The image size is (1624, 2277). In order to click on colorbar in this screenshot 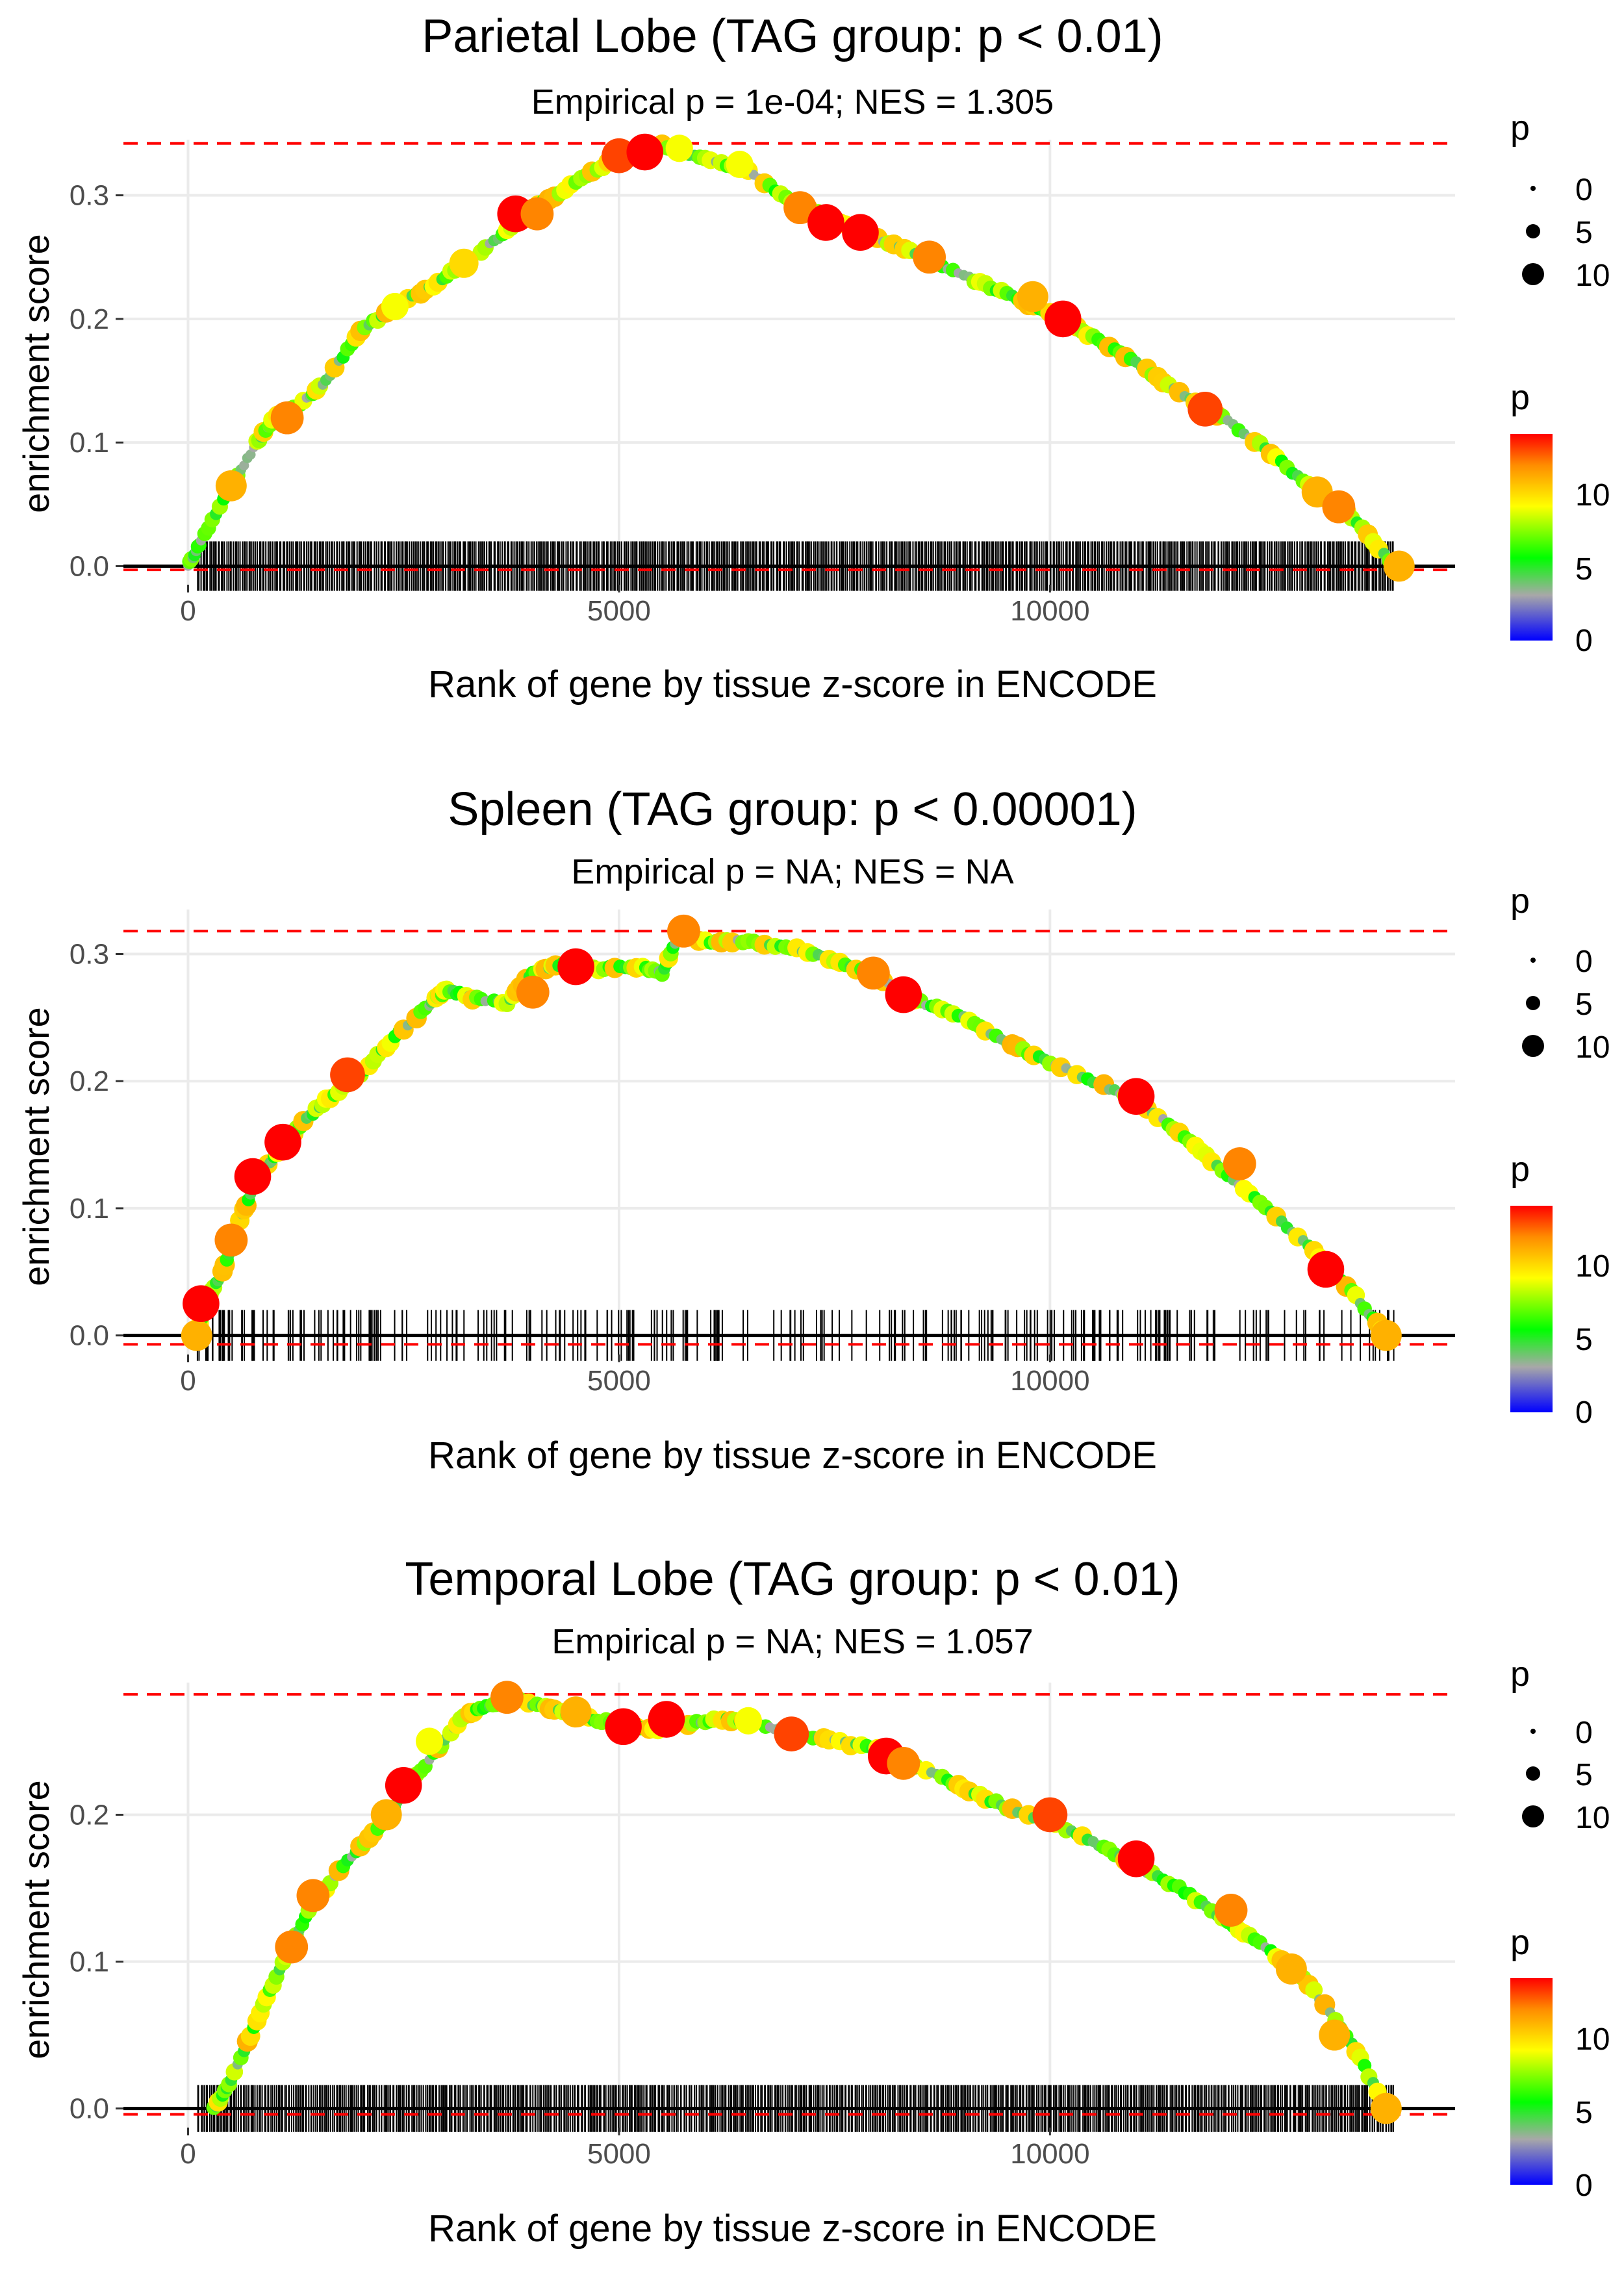, I will do `click(1531, 2082)`.